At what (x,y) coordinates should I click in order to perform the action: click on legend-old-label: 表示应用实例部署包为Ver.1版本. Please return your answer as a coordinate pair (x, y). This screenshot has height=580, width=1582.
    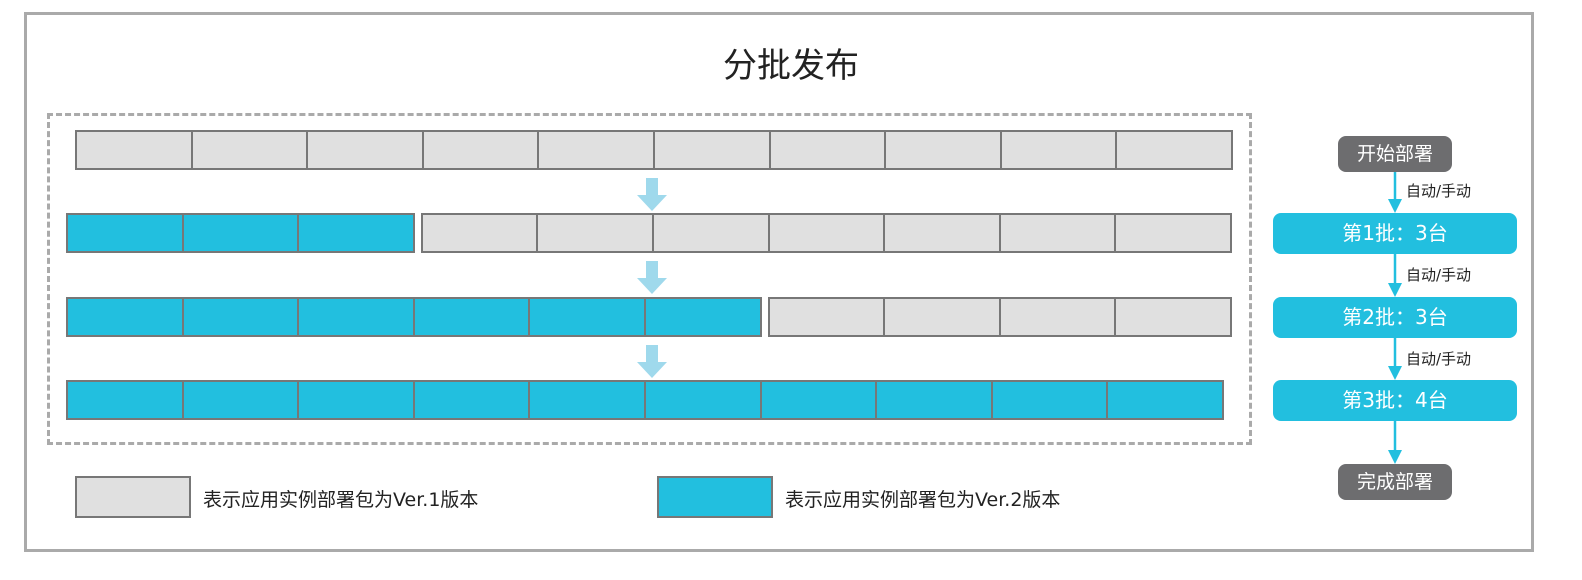
    Looking at the image, I should click on (341, 500).